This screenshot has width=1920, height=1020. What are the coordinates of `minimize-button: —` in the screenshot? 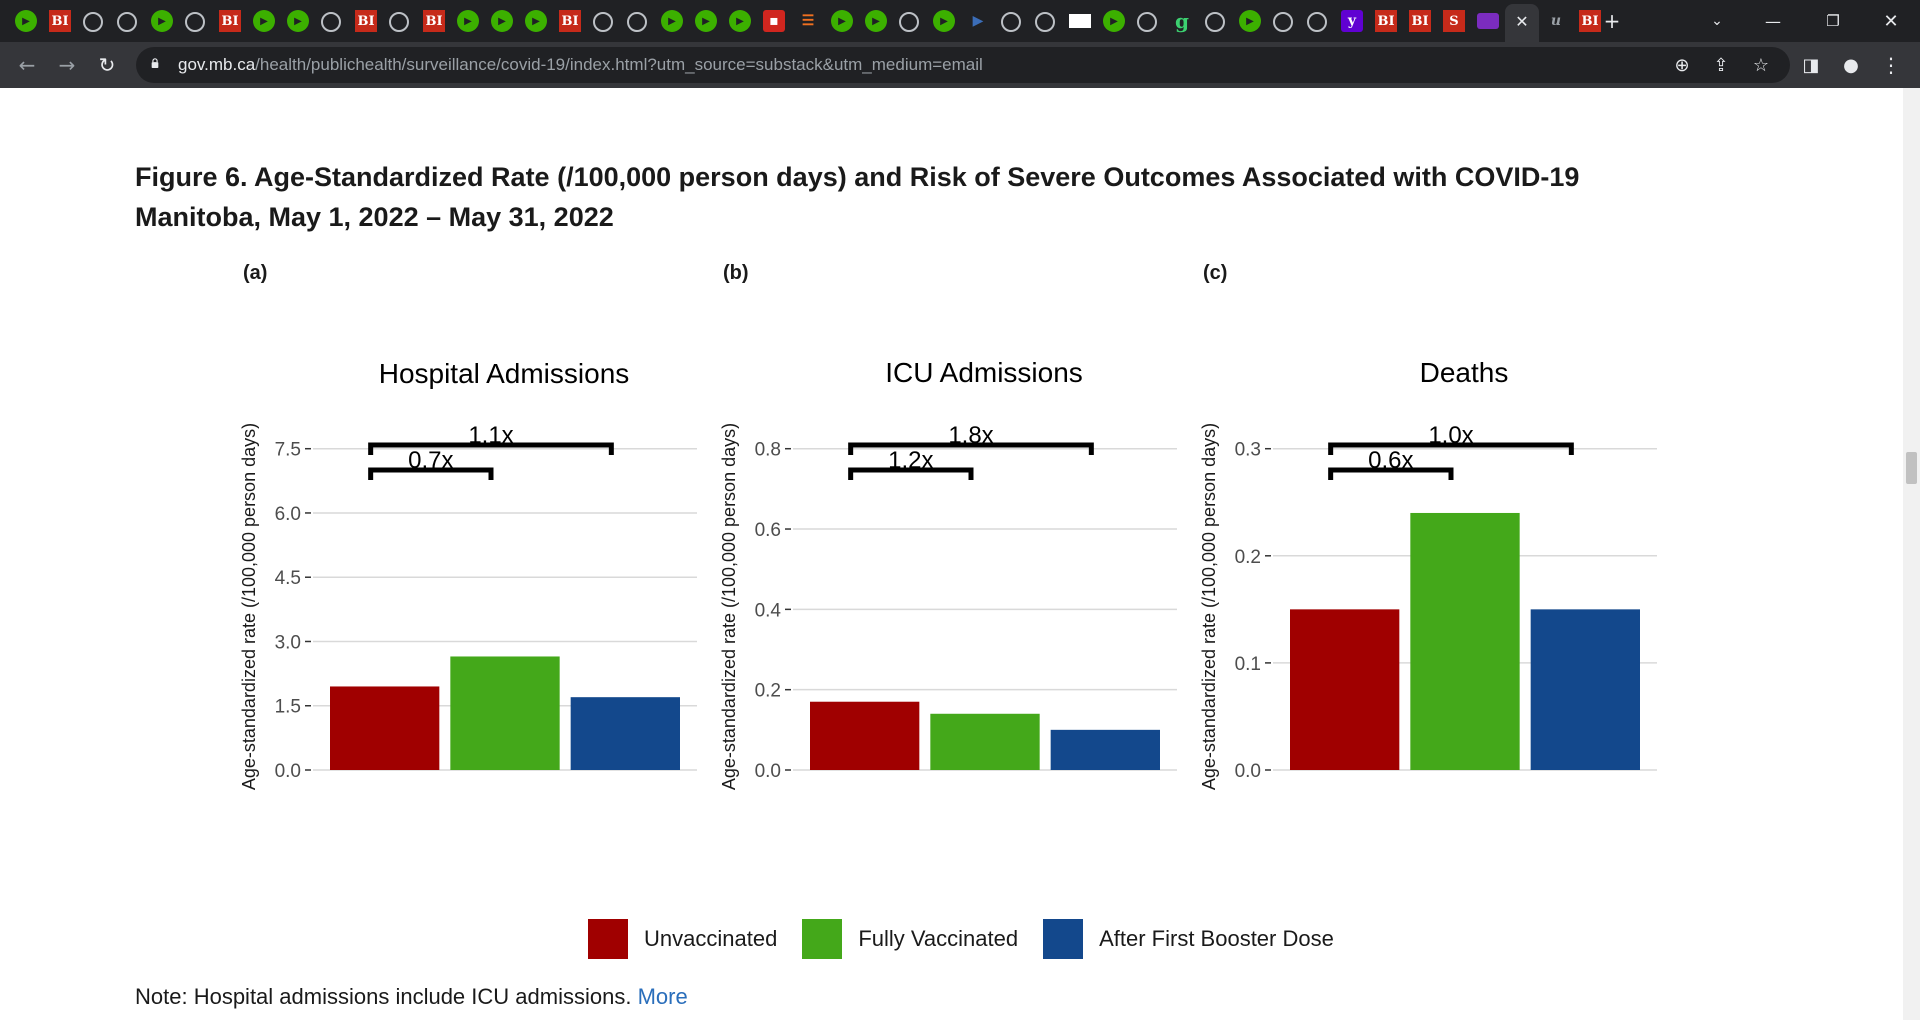 It's located at (1773, 21).